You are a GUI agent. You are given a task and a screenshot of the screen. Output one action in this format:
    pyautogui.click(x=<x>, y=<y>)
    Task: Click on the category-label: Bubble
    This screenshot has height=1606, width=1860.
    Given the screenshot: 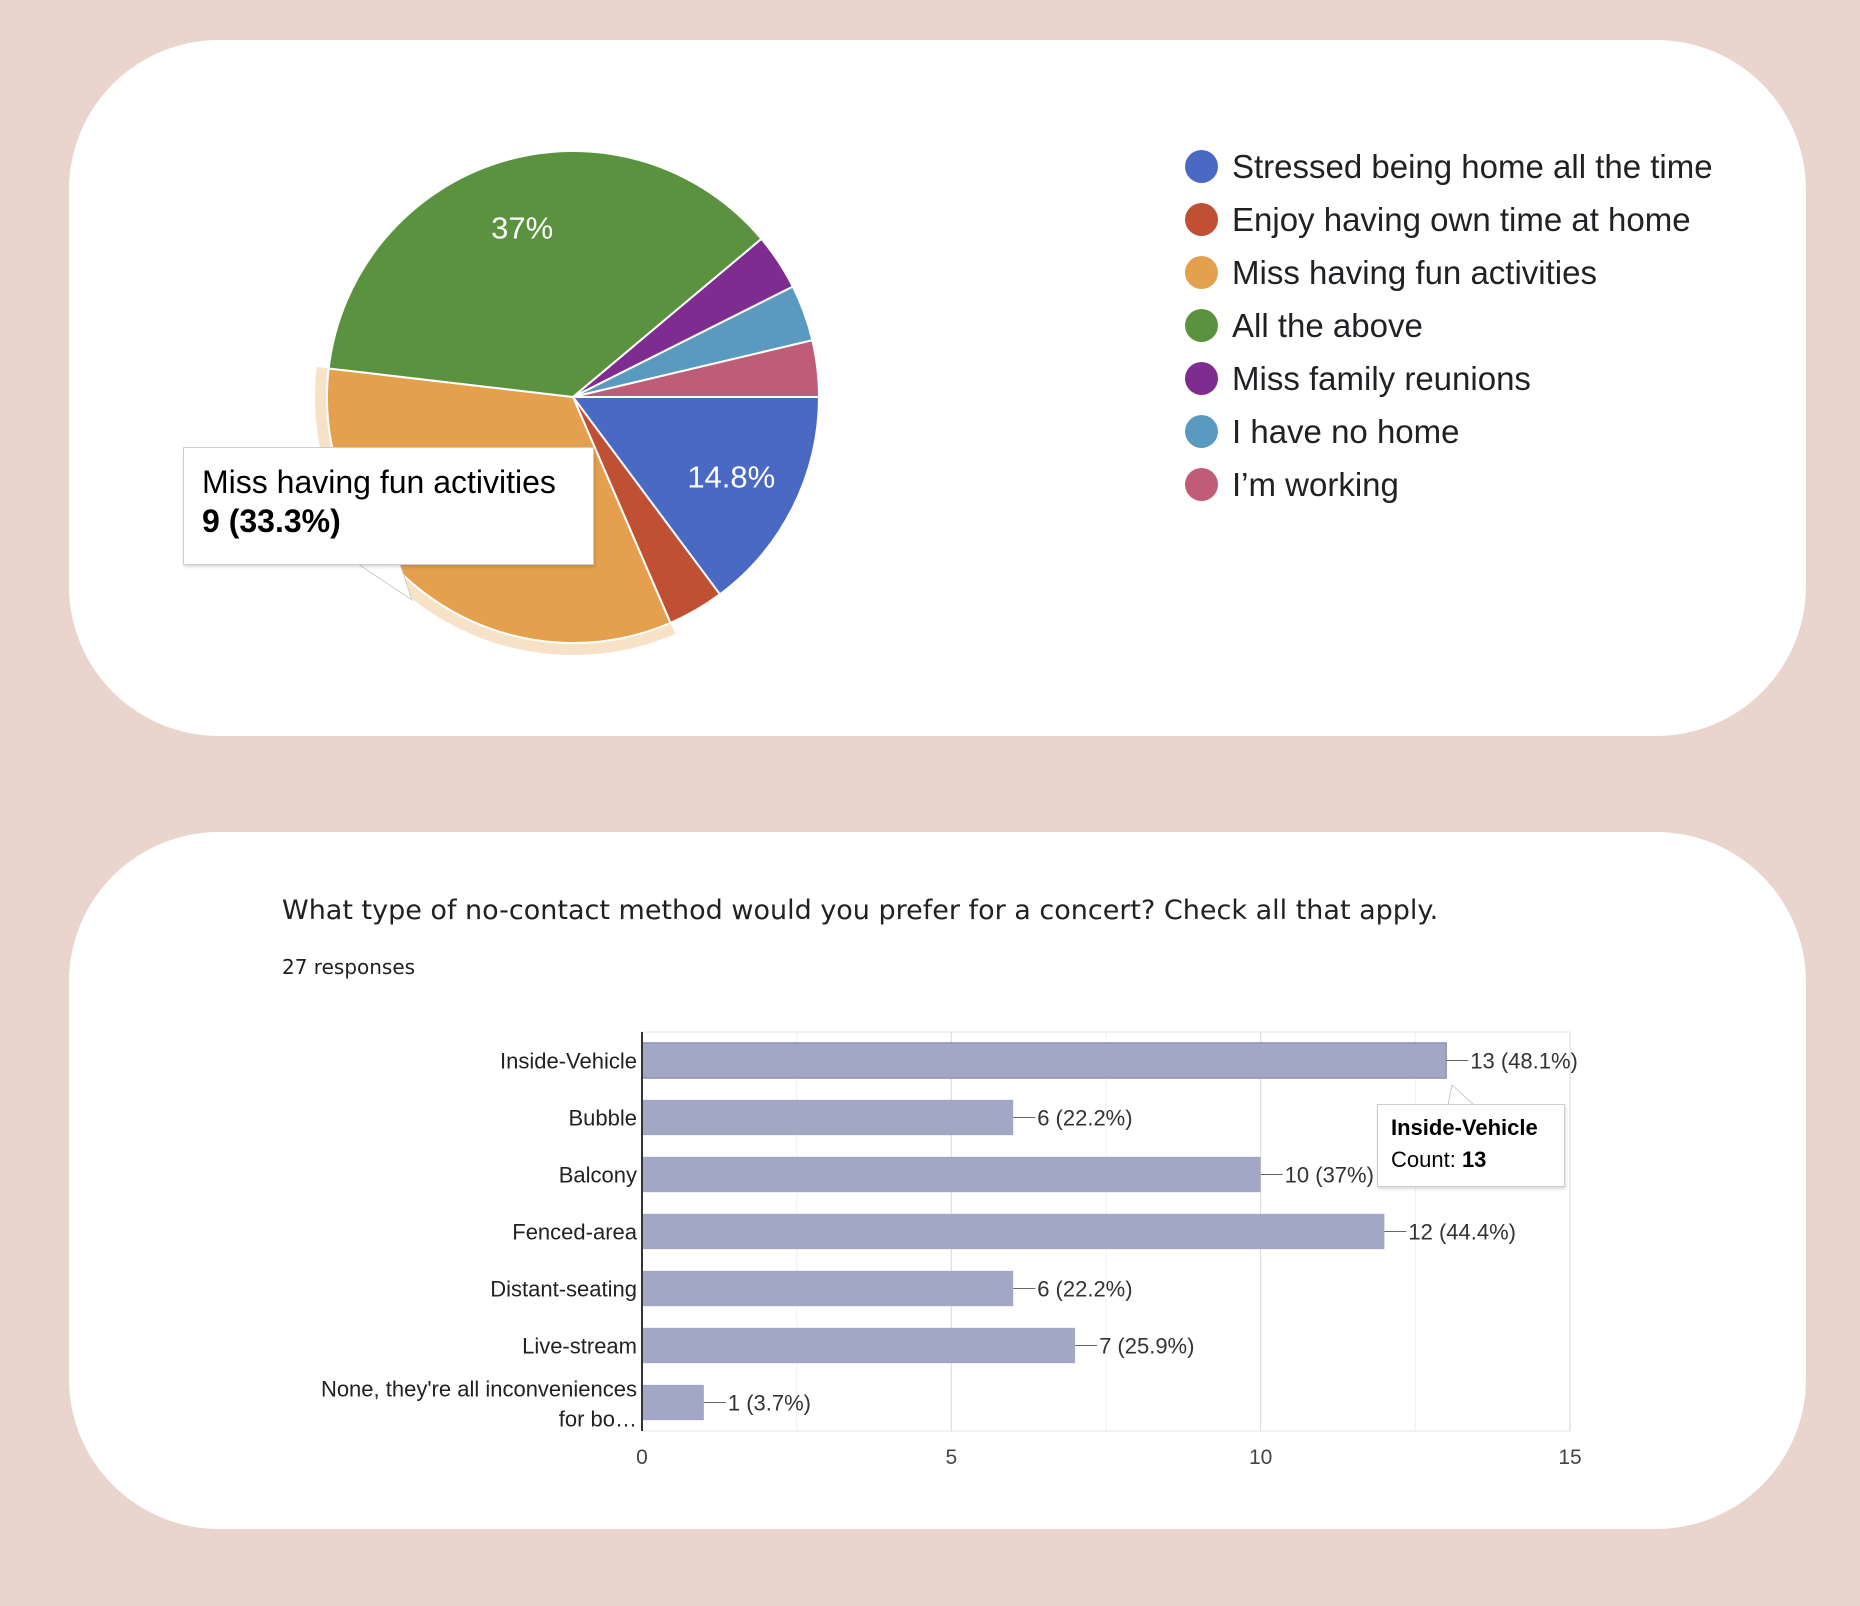 What is the action you would take?
    pyautogui.click(x=602, y=1118)
    